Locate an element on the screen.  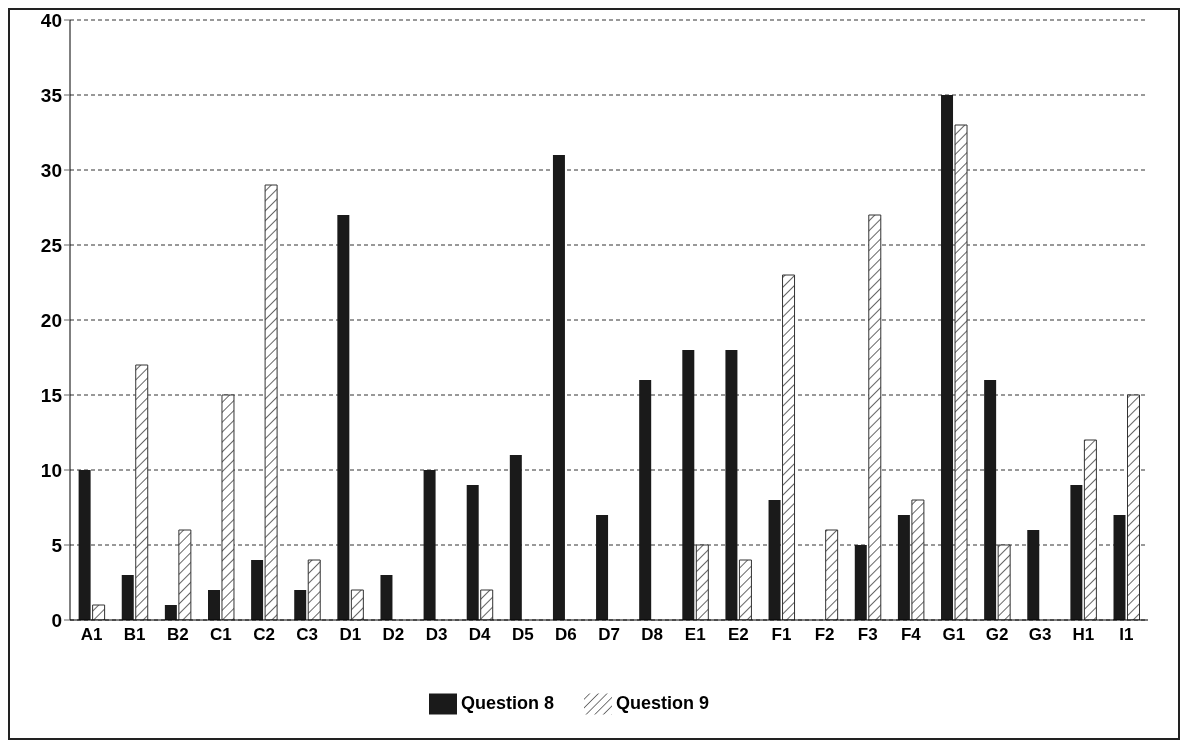
x-tick-label: F3 is located at coordinates (867, 635).